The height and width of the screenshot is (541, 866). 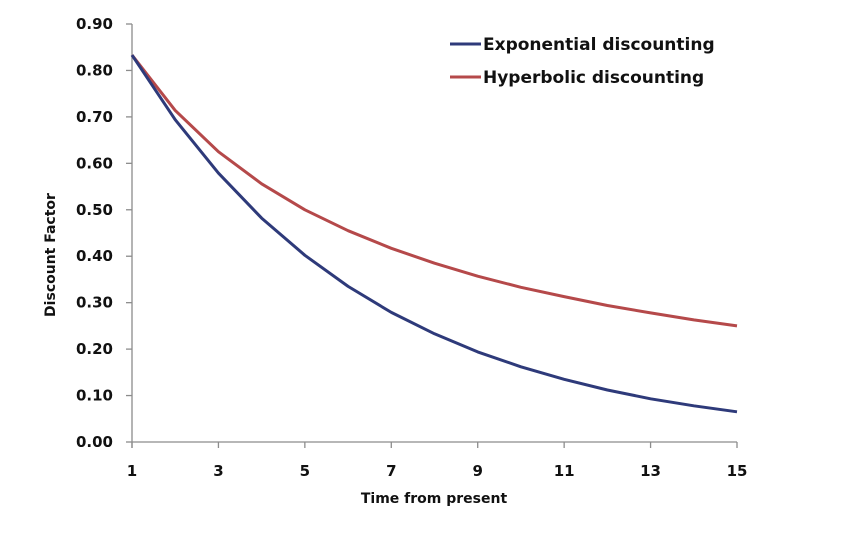 I want to click on x-axis-title: Time from present, so click(x=434, y=499).